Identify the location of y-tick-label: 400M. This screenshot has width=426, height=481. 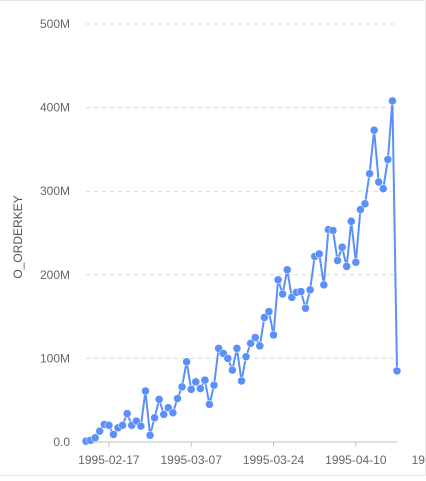
(55, 108).